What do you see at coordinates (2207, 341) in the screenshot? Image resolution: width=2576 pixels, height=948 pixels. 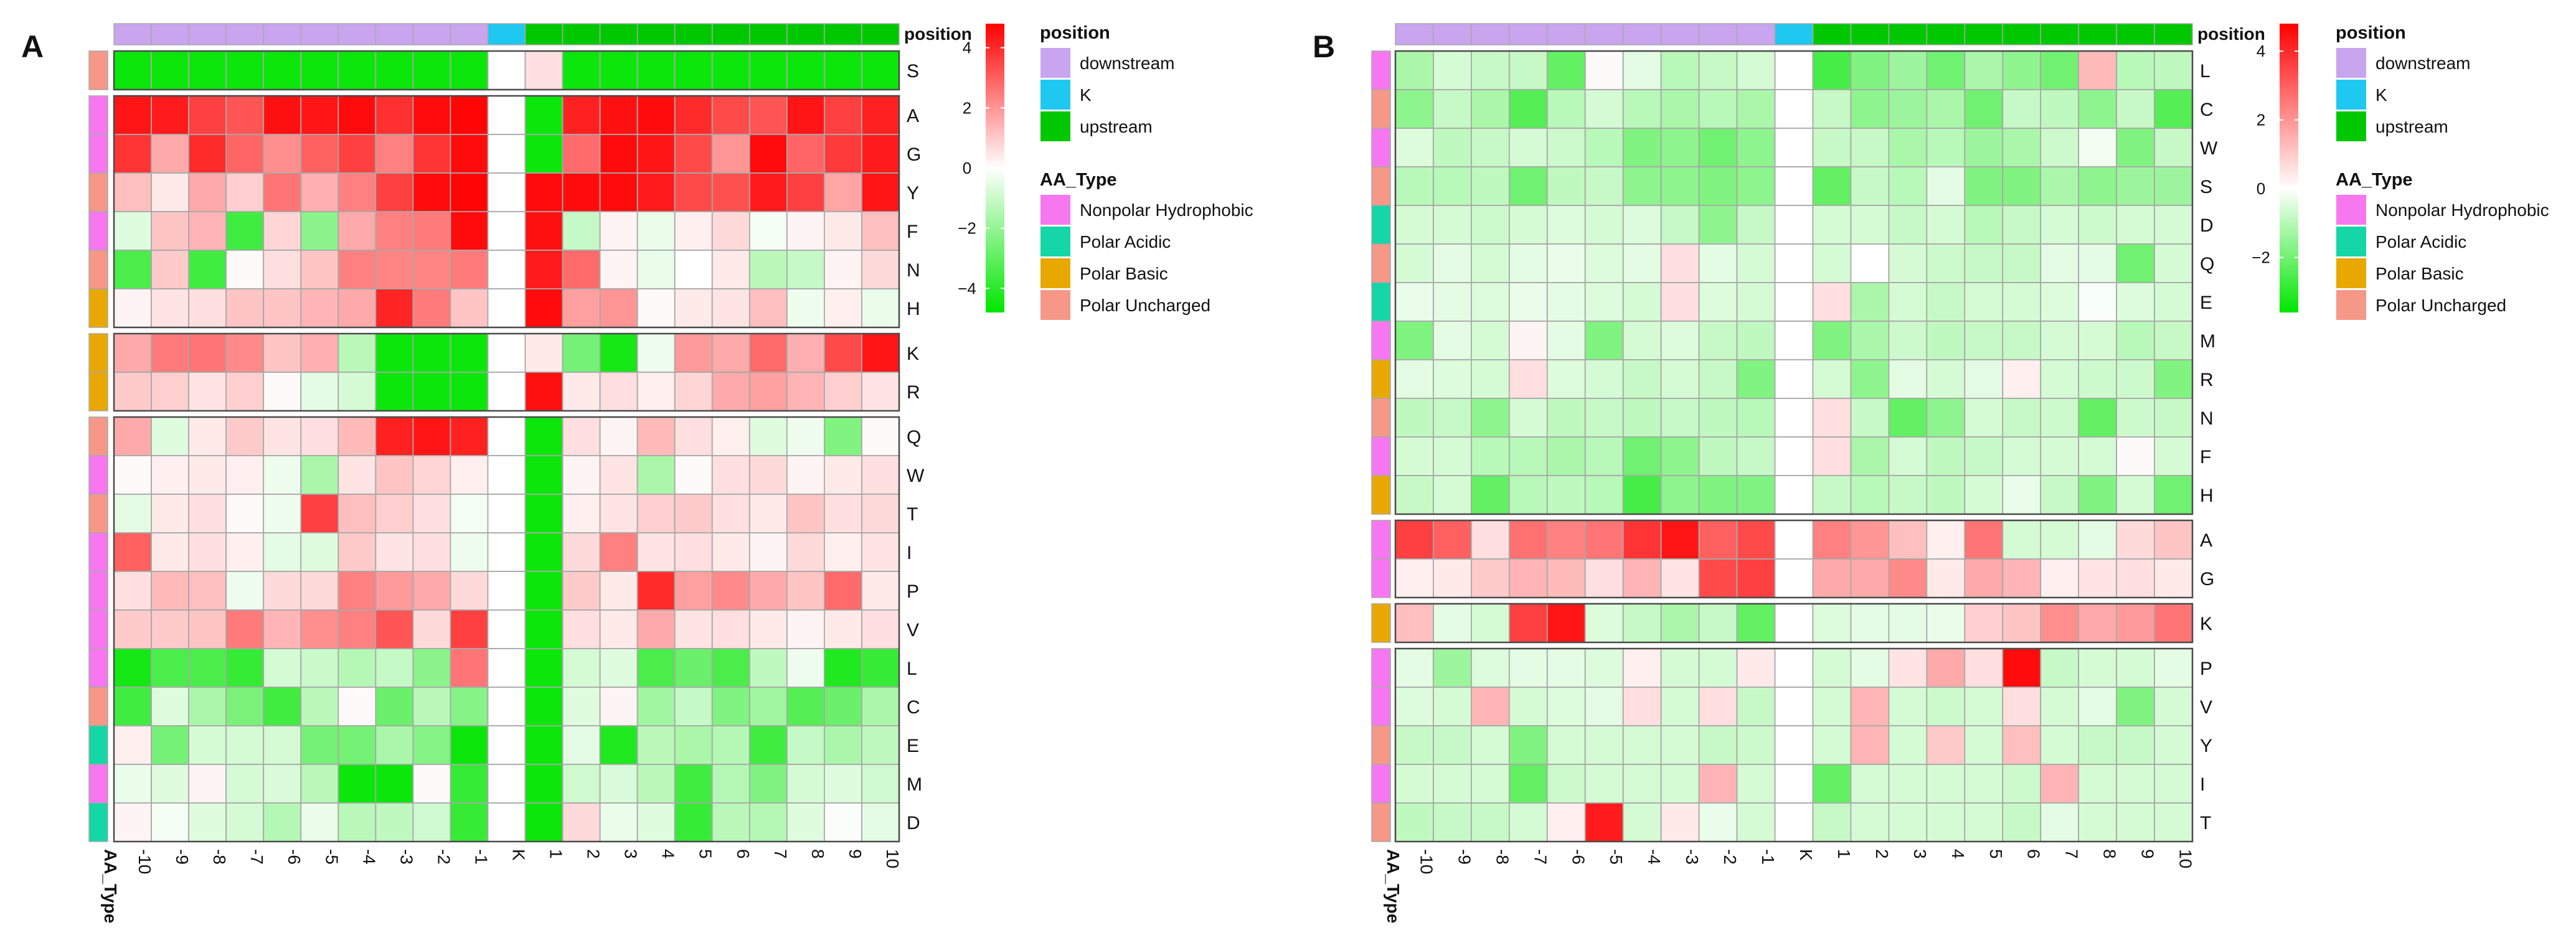 I see `row-label: M` at bounding box center [2207, 341].